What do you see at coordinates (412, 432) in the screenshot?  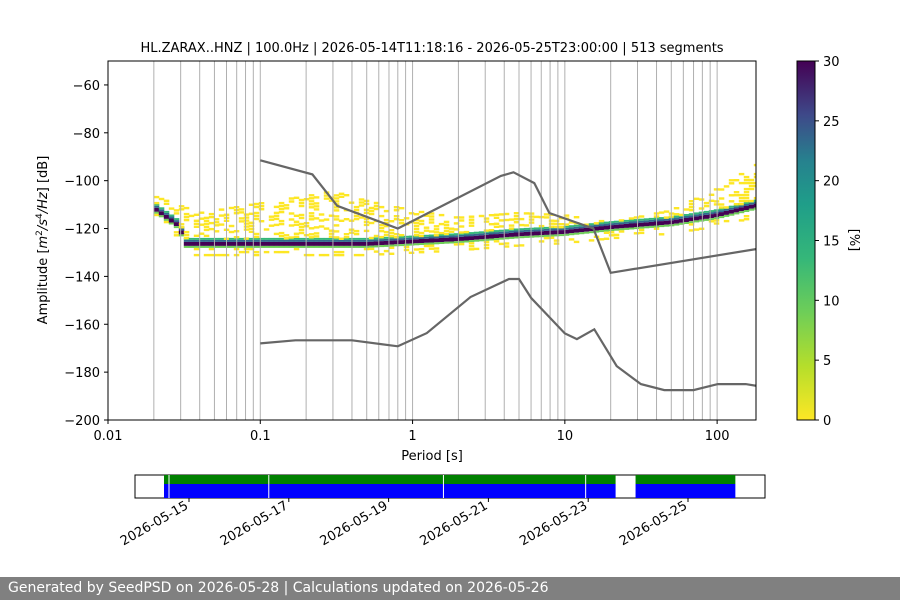 I see `x-axis: 0.01 0.1 1 10 100` at bounding box center [412, 432].